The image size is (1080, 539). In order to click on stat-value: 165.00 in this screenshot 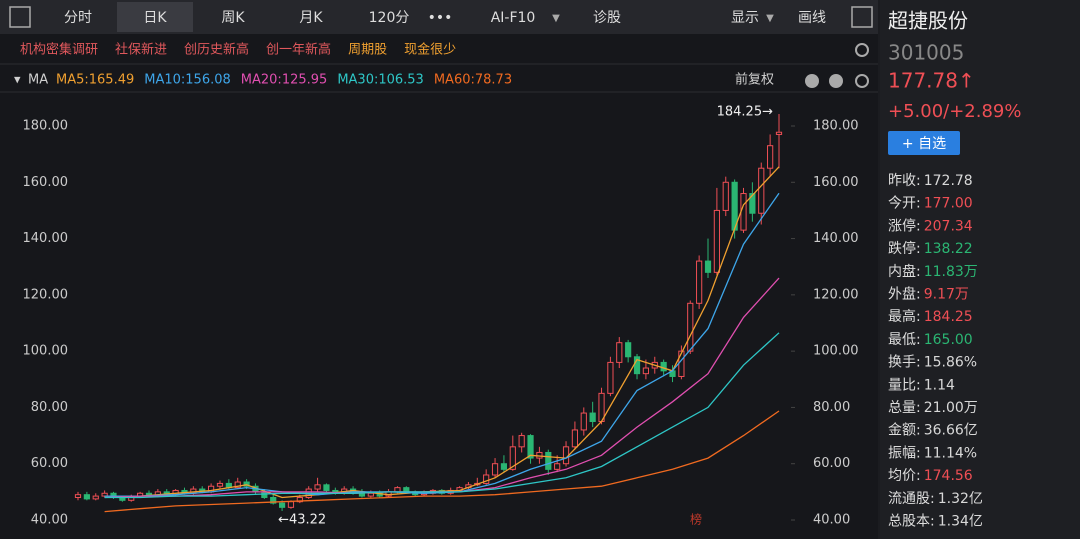, I will do `click(948, 340)`.